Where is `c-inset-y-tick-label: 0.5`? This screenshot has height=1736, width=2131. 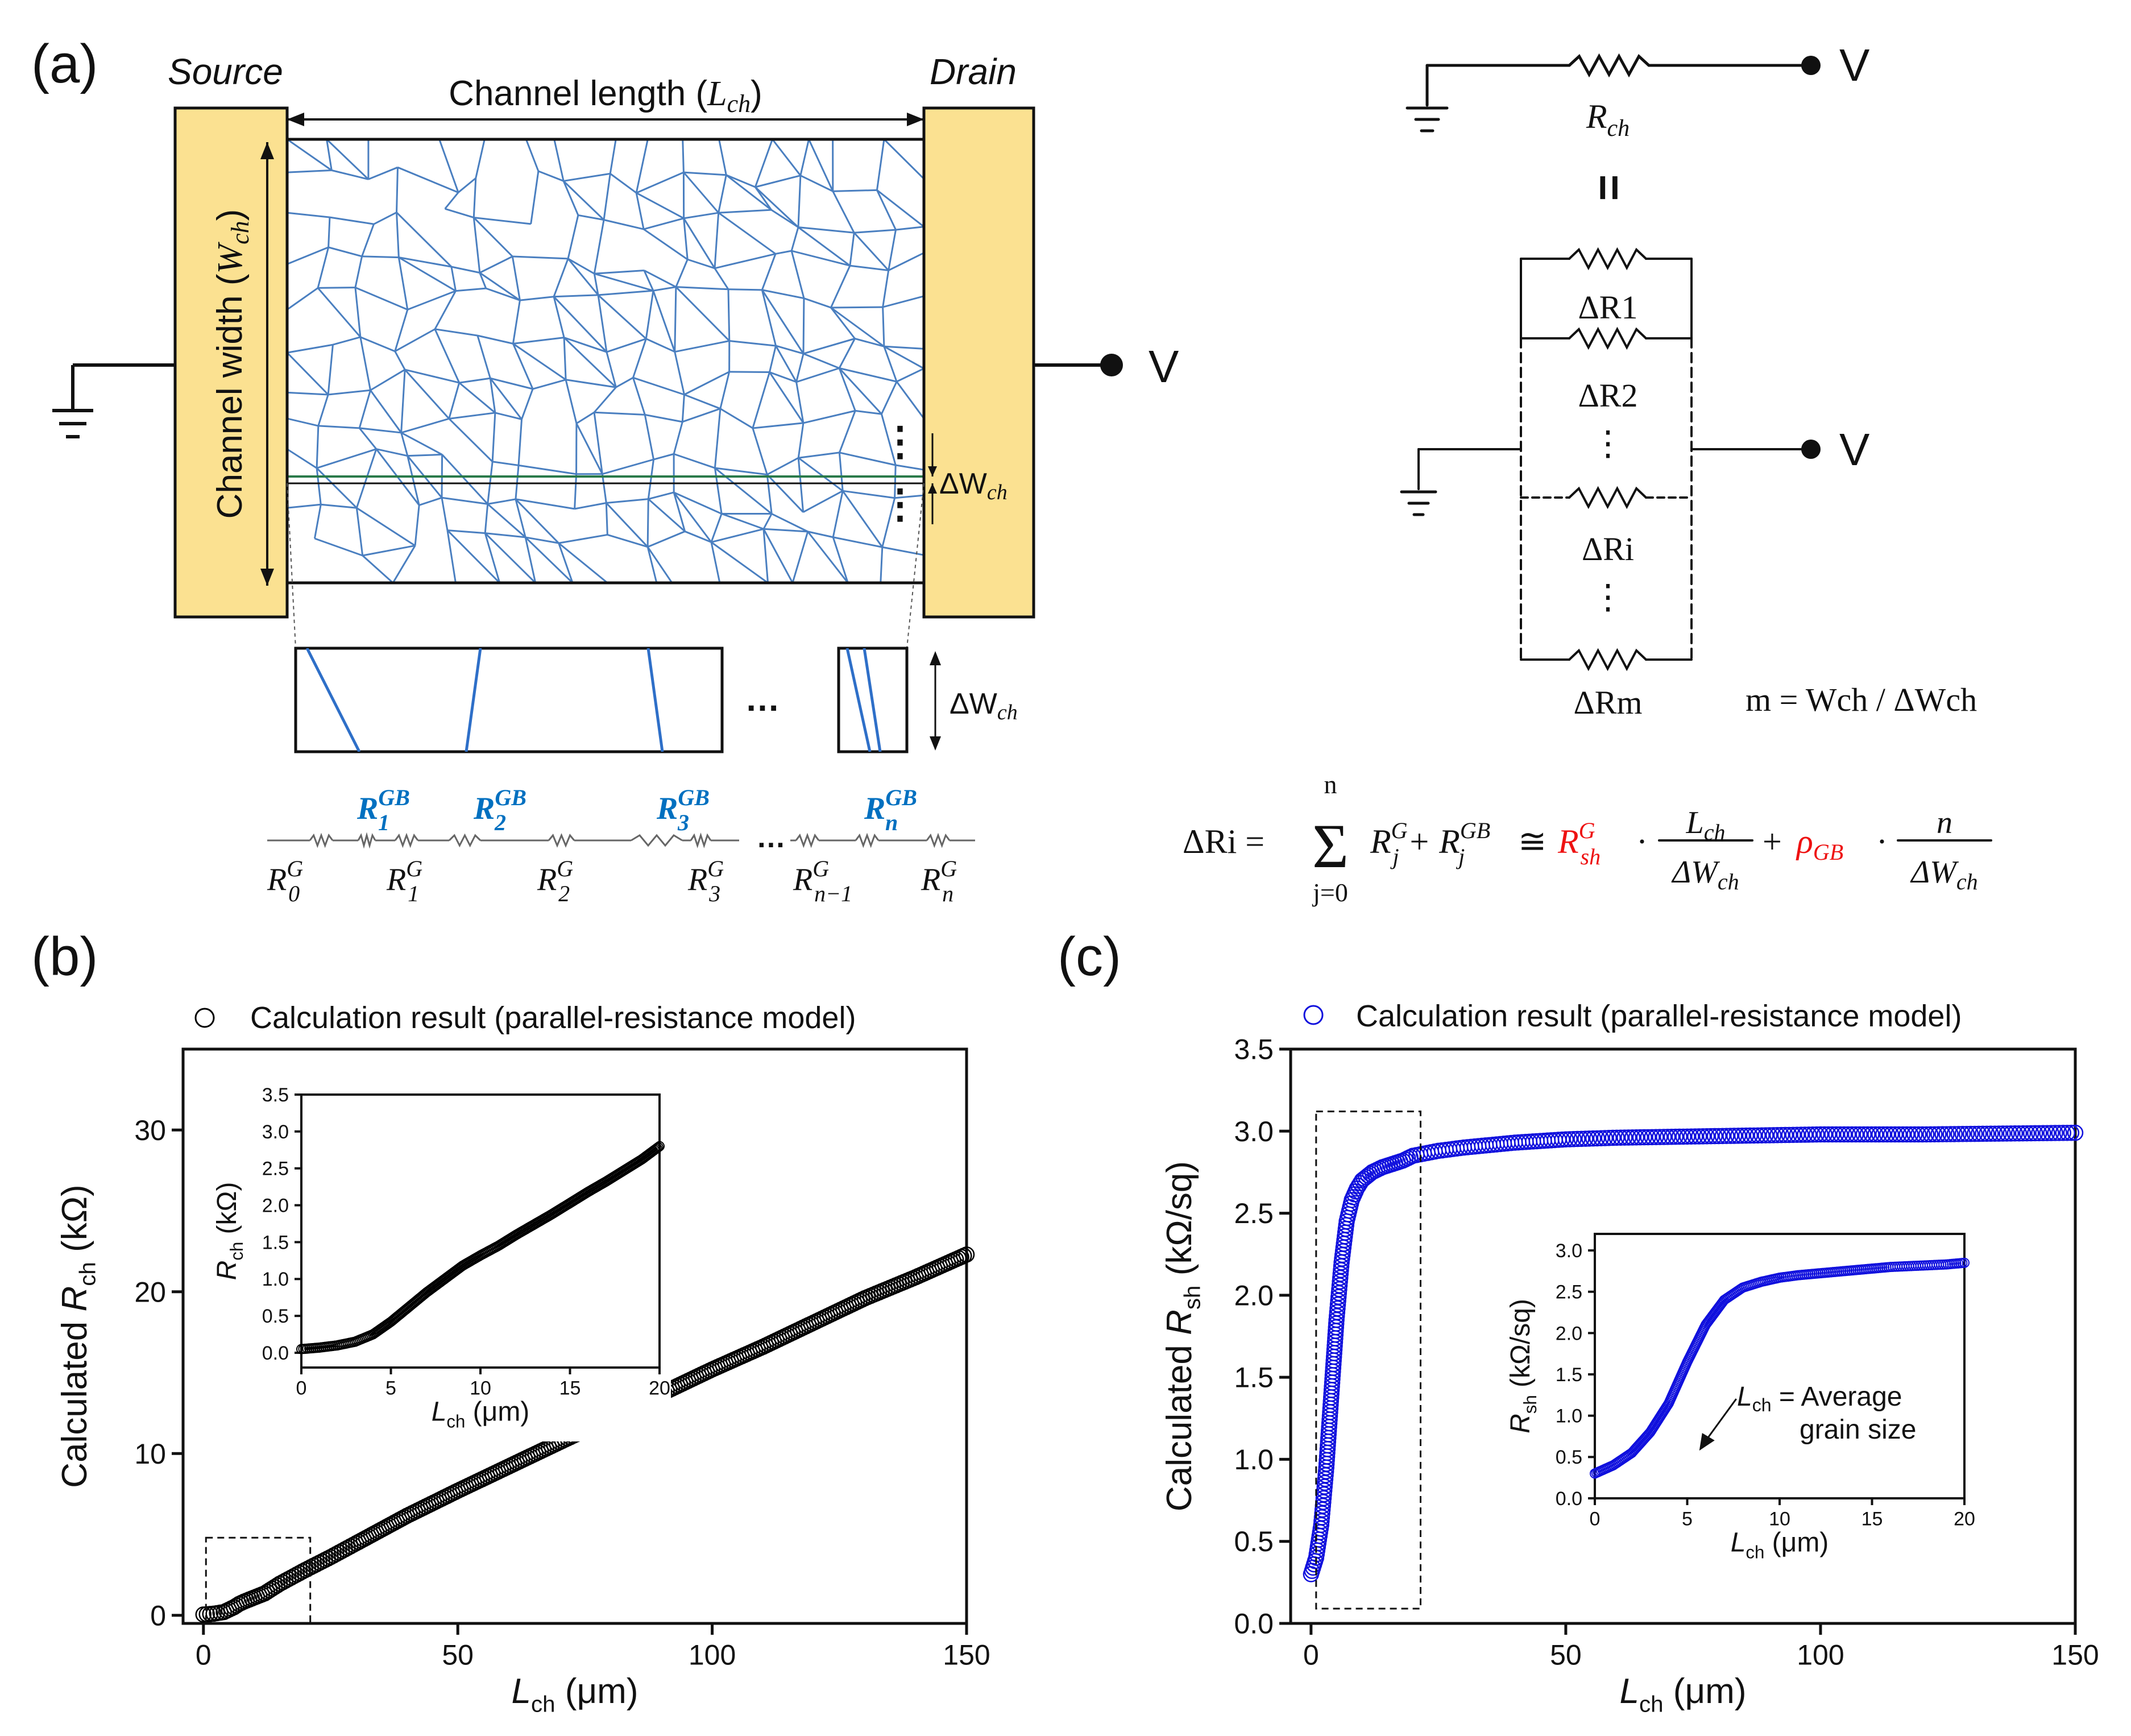 c-inset-y-tick-label: 0.5 is located at coordinates (1569, 1457).